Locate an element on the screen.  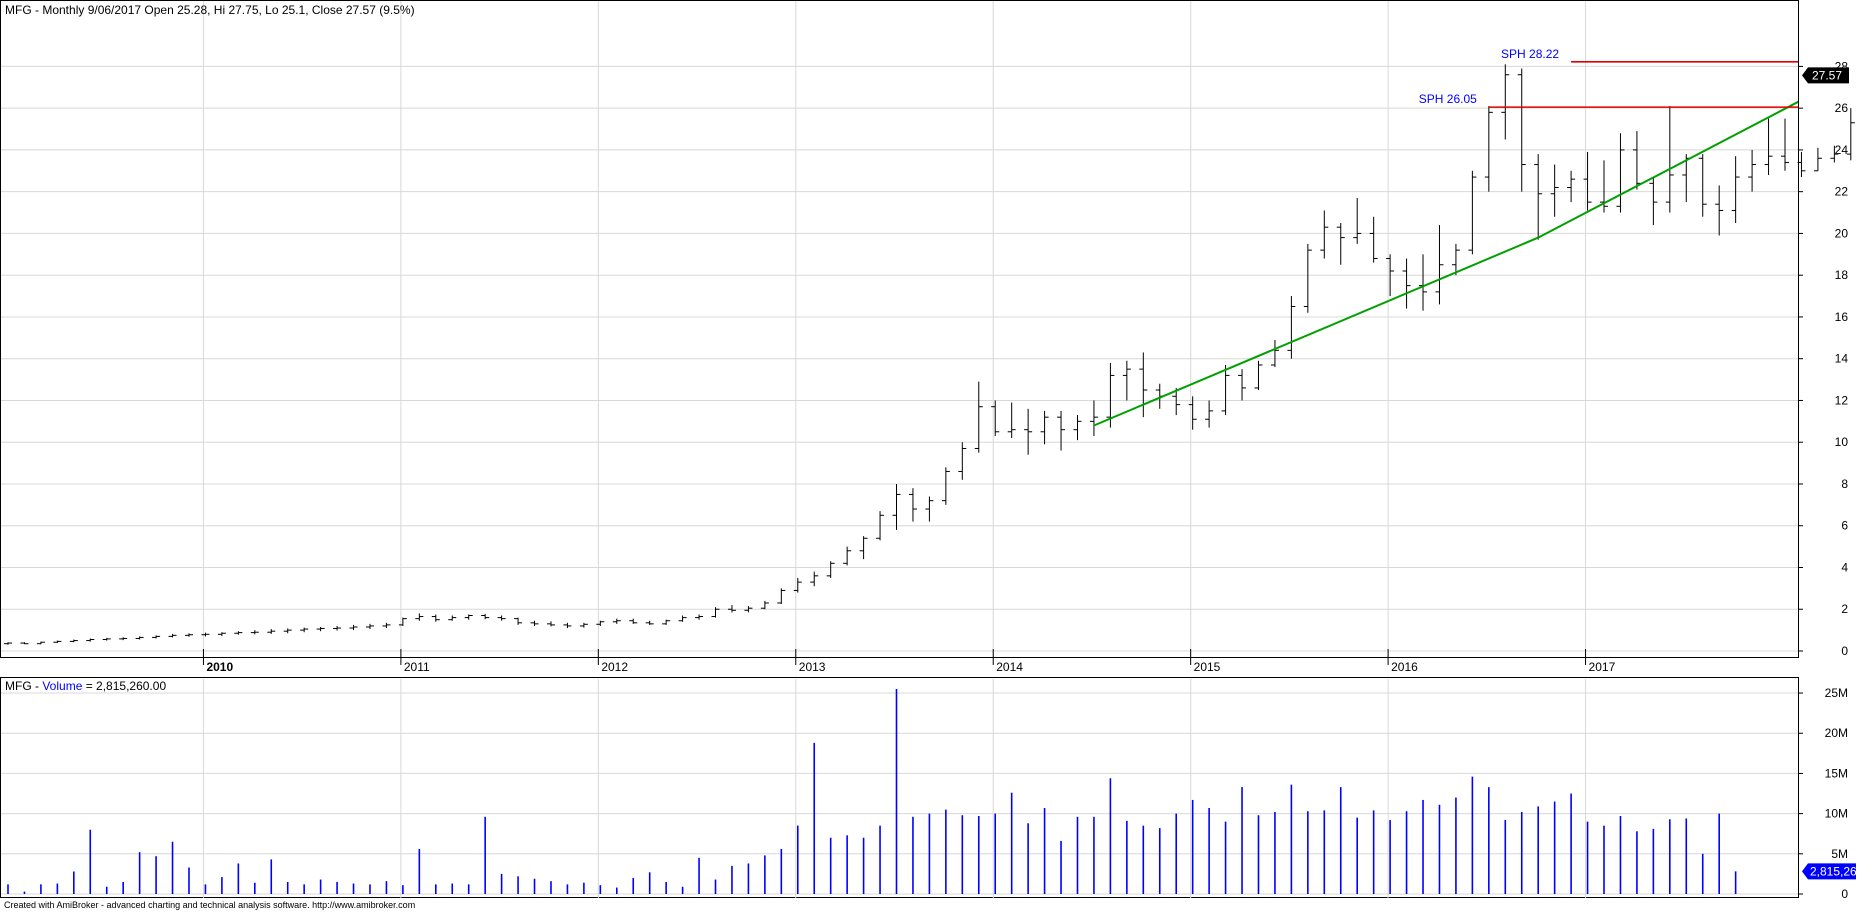
price-y-tick-label: 8 is located at coordinates (1844, 484).